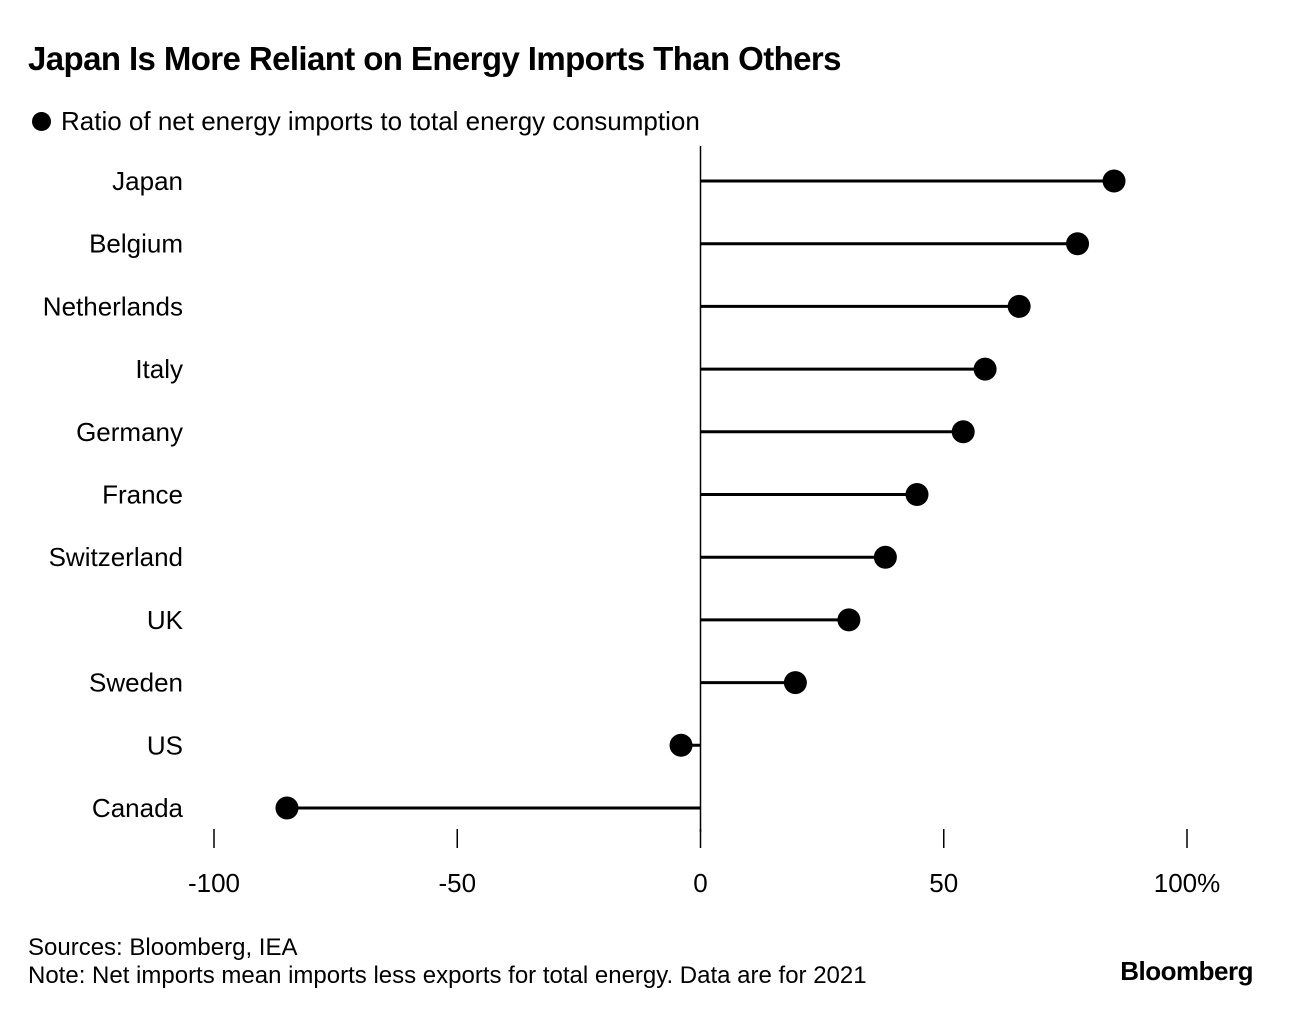 The width and height of the screenshot is (1293, 1018). I want to click on category-label: France, so click(142, 495).